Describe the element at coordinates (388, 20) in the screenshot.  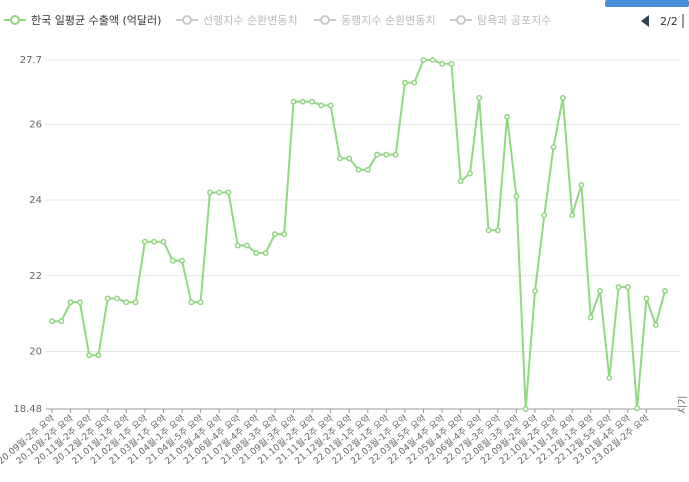
I see `legend-label: 동행지수 순환변동치` at that location.